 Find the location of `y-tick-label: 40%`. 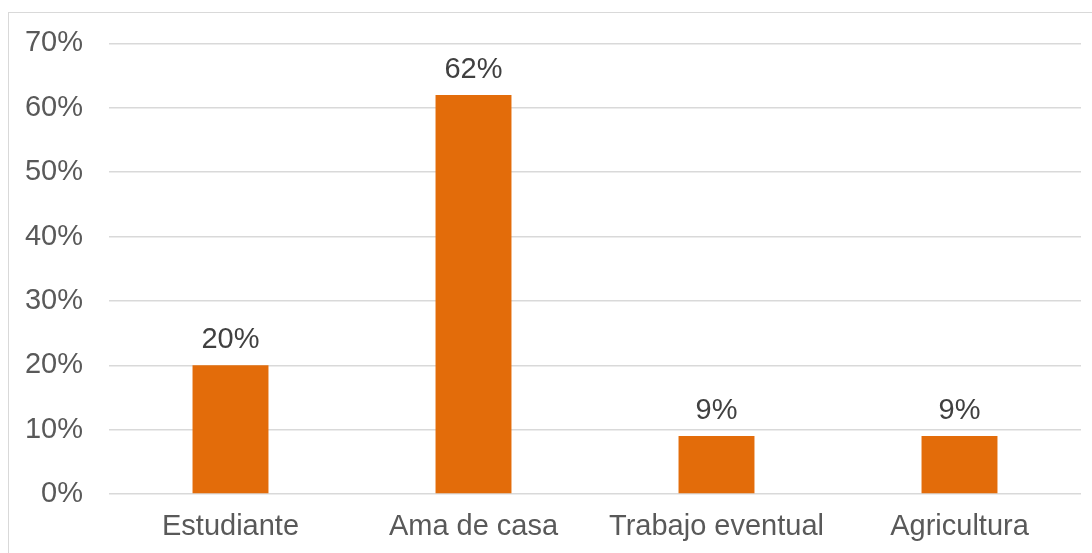

y-tick-label: 40% is located at coordinates (53, 234).